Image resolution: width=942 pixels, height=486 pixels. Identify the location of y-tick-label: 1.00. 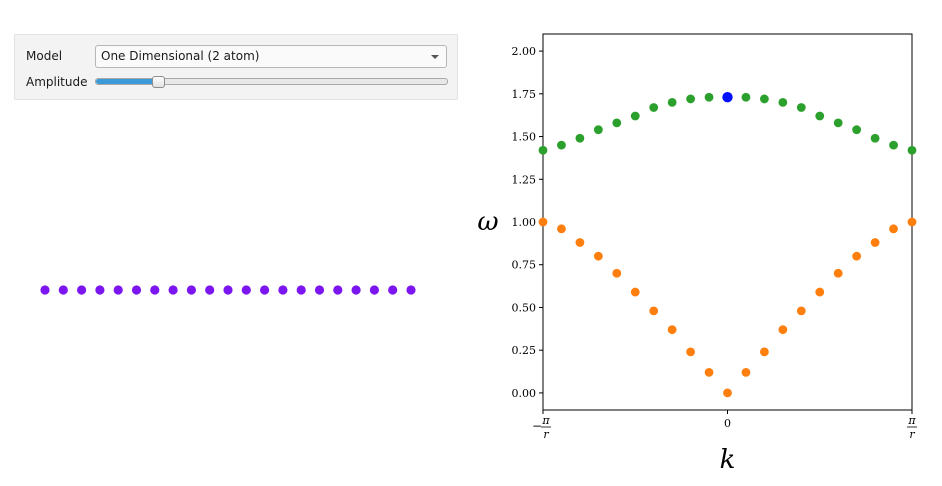
(524, 222).